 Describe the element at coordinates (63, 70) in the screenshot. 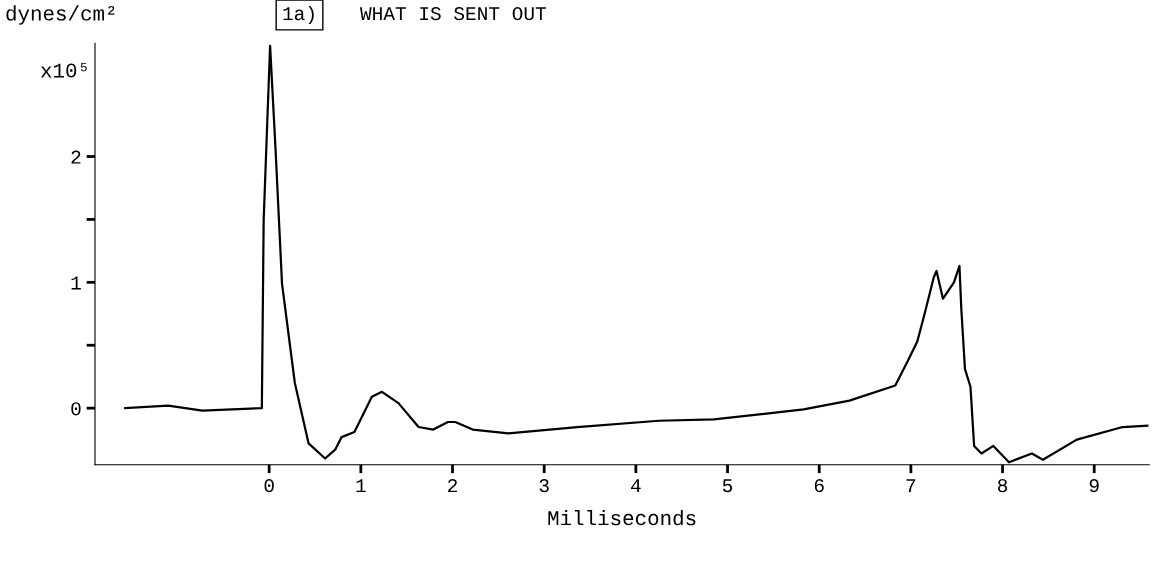

I see `text: x10⁵` at that location.